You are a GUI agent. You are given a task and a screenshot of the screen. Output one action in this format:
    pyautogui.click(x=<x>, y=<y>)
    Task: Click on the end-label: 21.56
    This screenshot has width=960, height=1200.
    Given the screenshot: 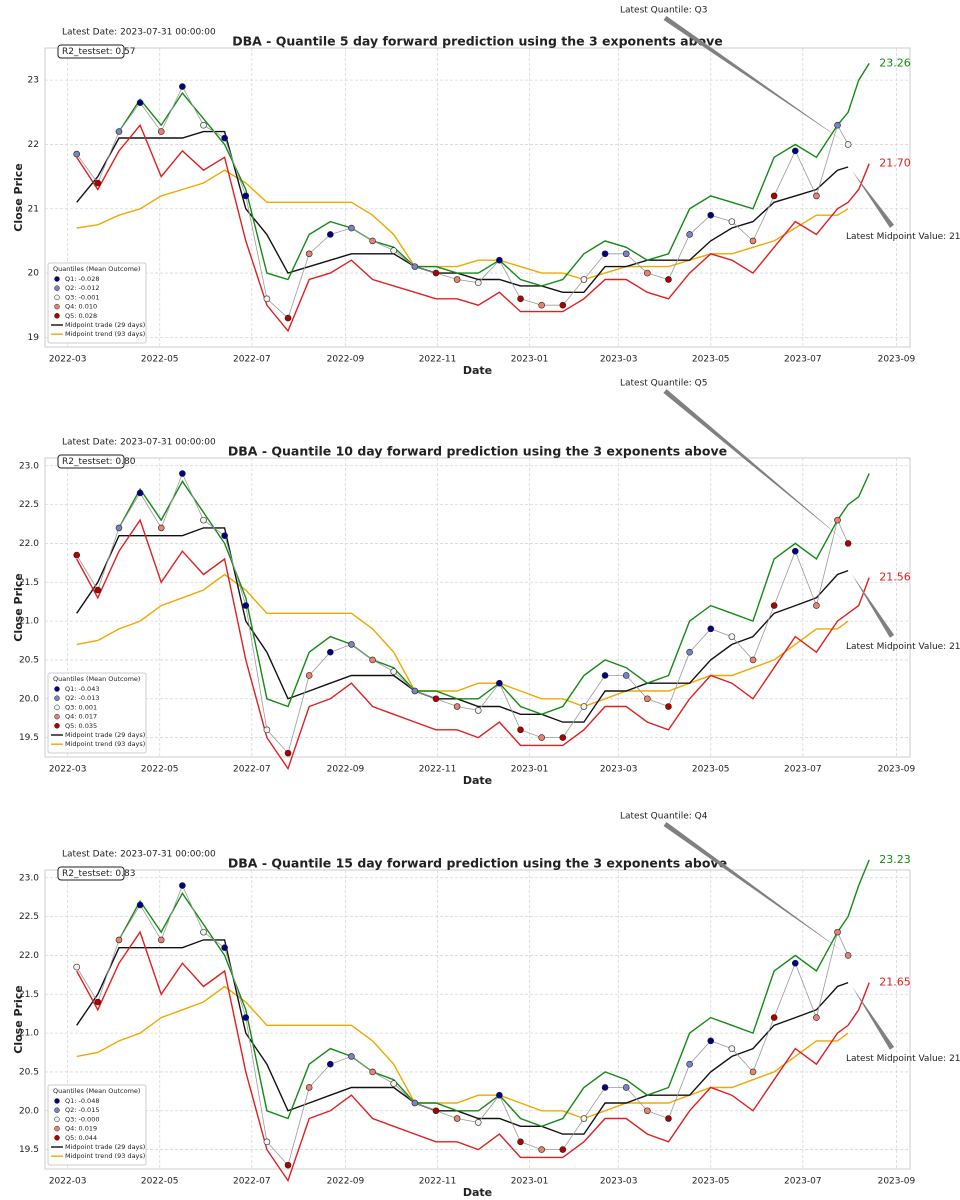 What is the action you would take?
    pyautogui.click(x=895, y=577)
    